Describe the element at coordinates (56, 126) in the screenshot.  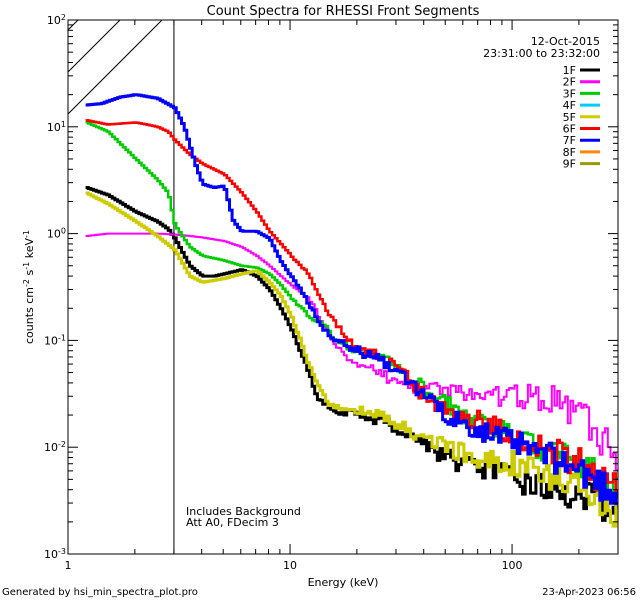
I see `y-tick-label: 10¹` at that location.